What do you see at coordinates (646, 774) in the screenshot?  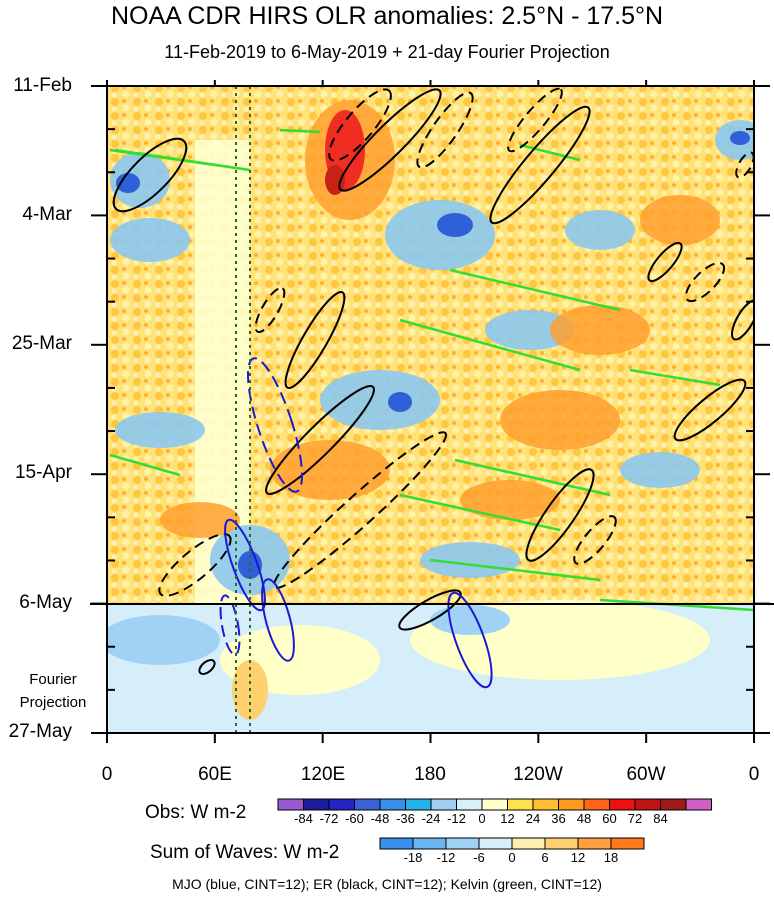 I see `x-tick-label: 60W` at bounding box center [646, 774].